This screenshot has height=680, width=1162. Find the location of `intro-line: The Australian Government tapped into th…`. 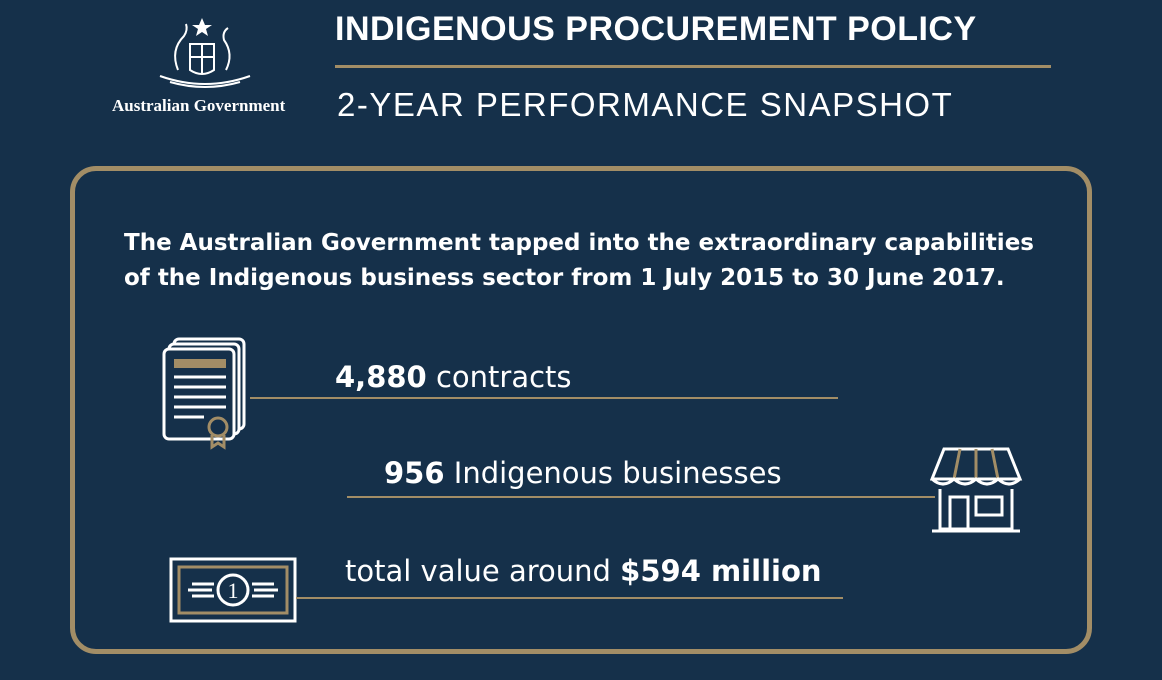

intro-line: The Australian Government tapped into th… is located at coordinates (579, 243).